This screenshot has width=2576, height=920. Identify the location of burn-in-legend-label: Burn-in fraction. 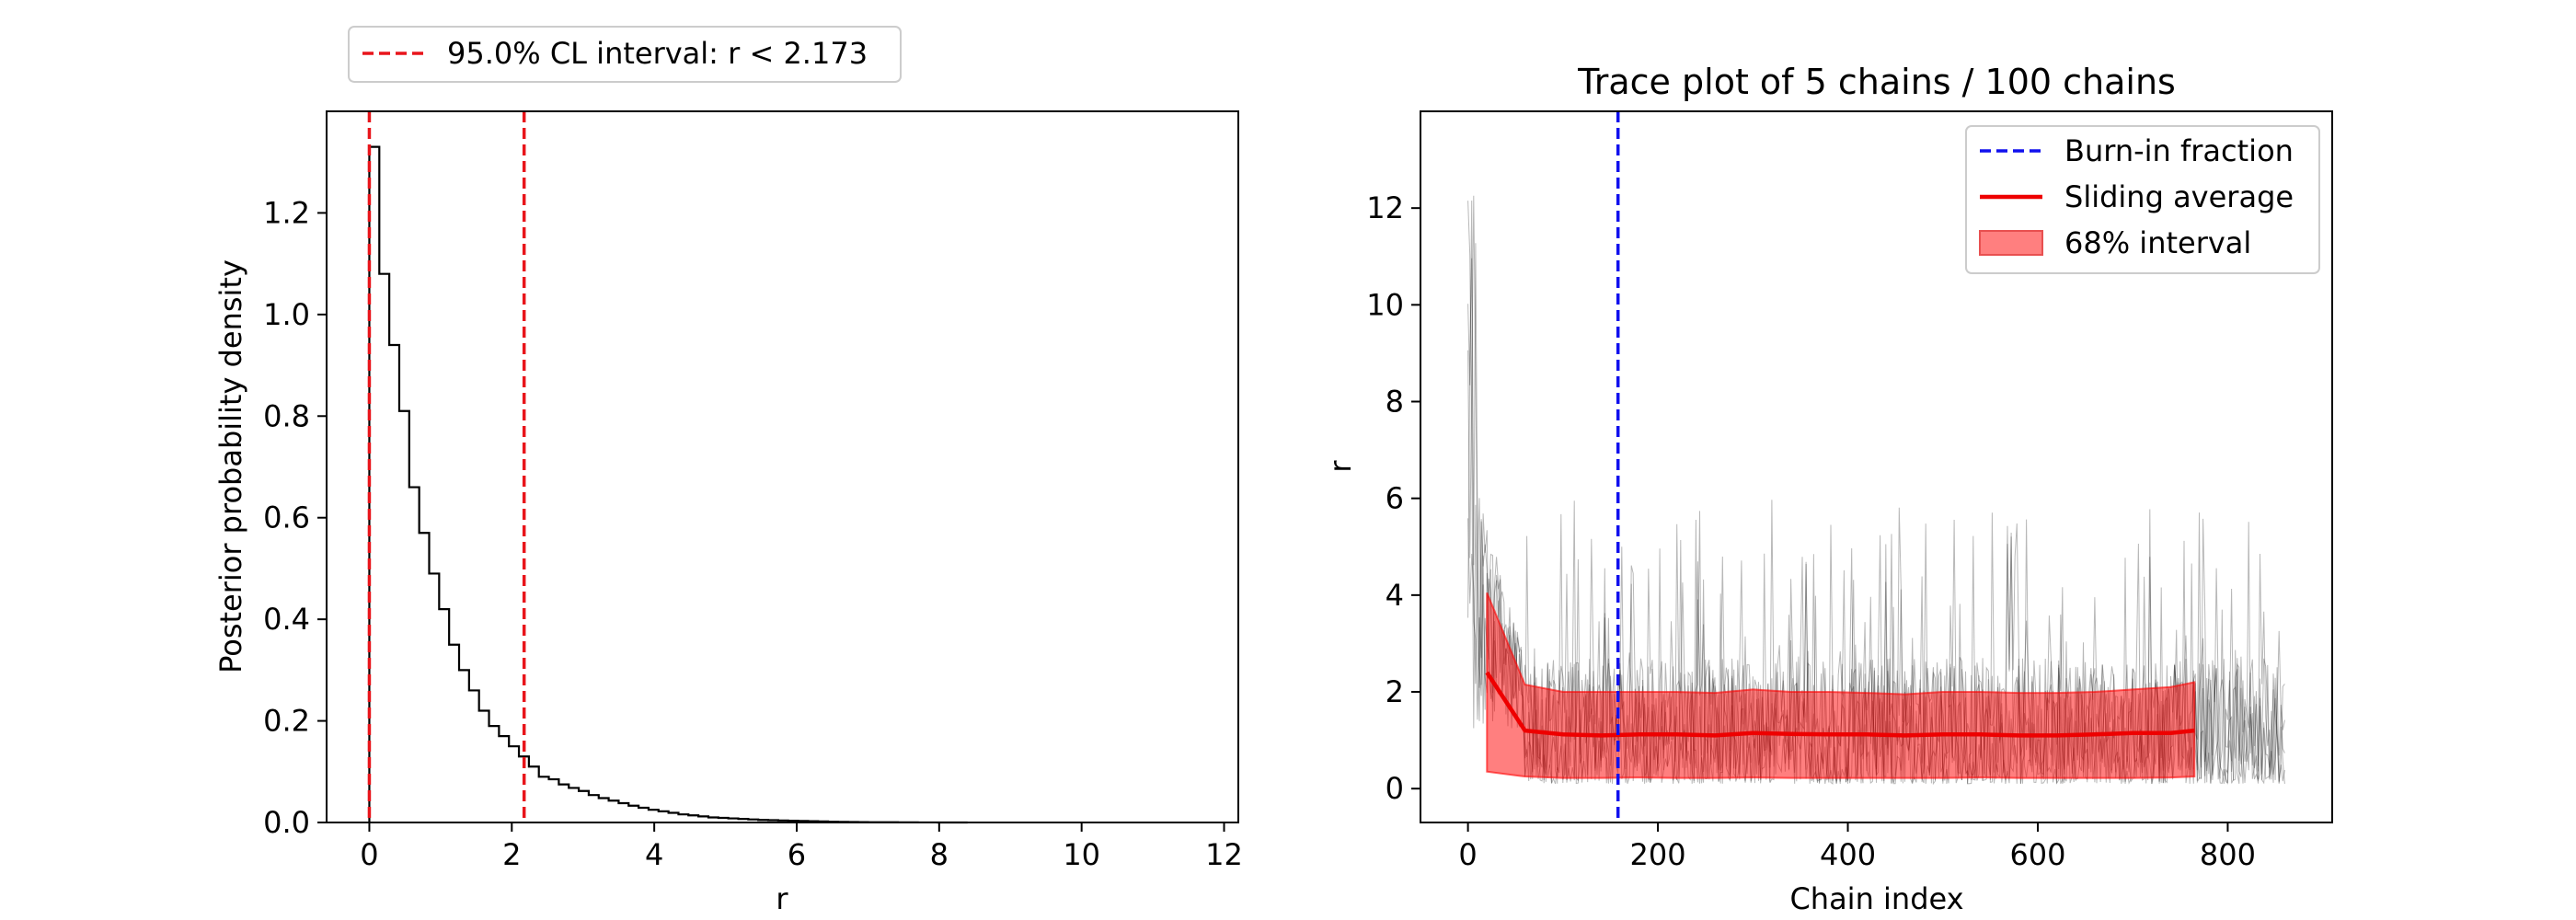
(2179, 150).